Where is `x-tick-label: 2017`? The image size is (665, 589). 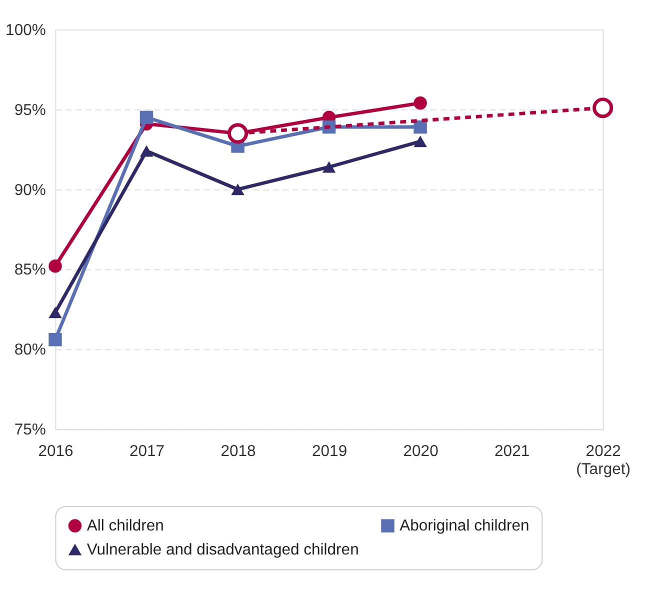 x-tick-label: 2017 is located at coordinates (147, 451).